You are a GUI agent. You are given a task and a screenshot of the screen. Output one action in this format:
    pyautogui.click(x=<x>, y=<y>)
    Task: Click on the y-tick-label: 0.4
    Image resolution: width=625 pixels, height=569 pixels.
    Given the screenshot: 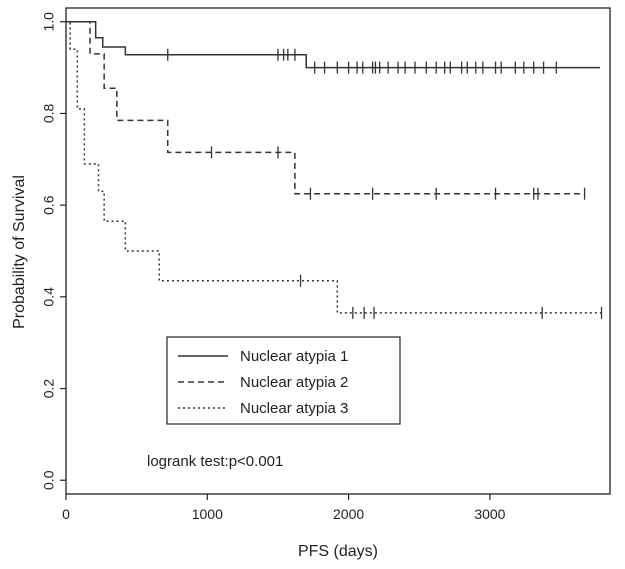 What is the action you would take?
    pyautogui.click(x=49, y=297)
    